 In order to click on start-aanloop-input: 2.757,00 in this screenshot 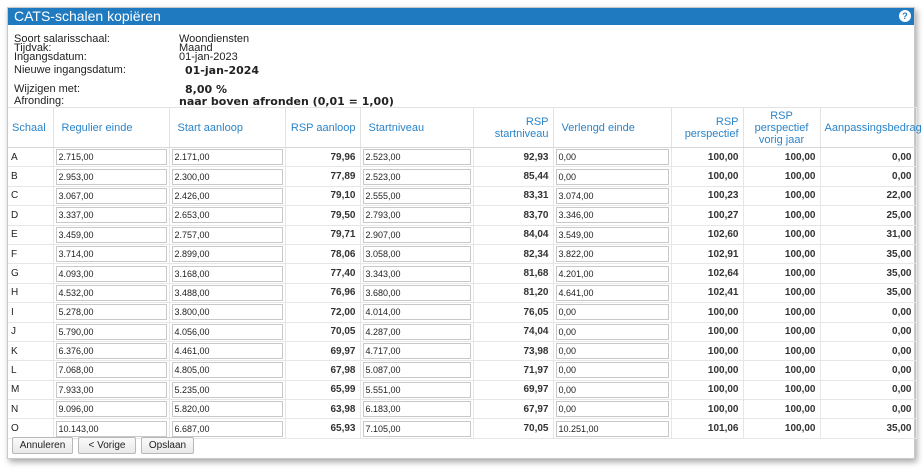, I will do `click(227, 234)`.